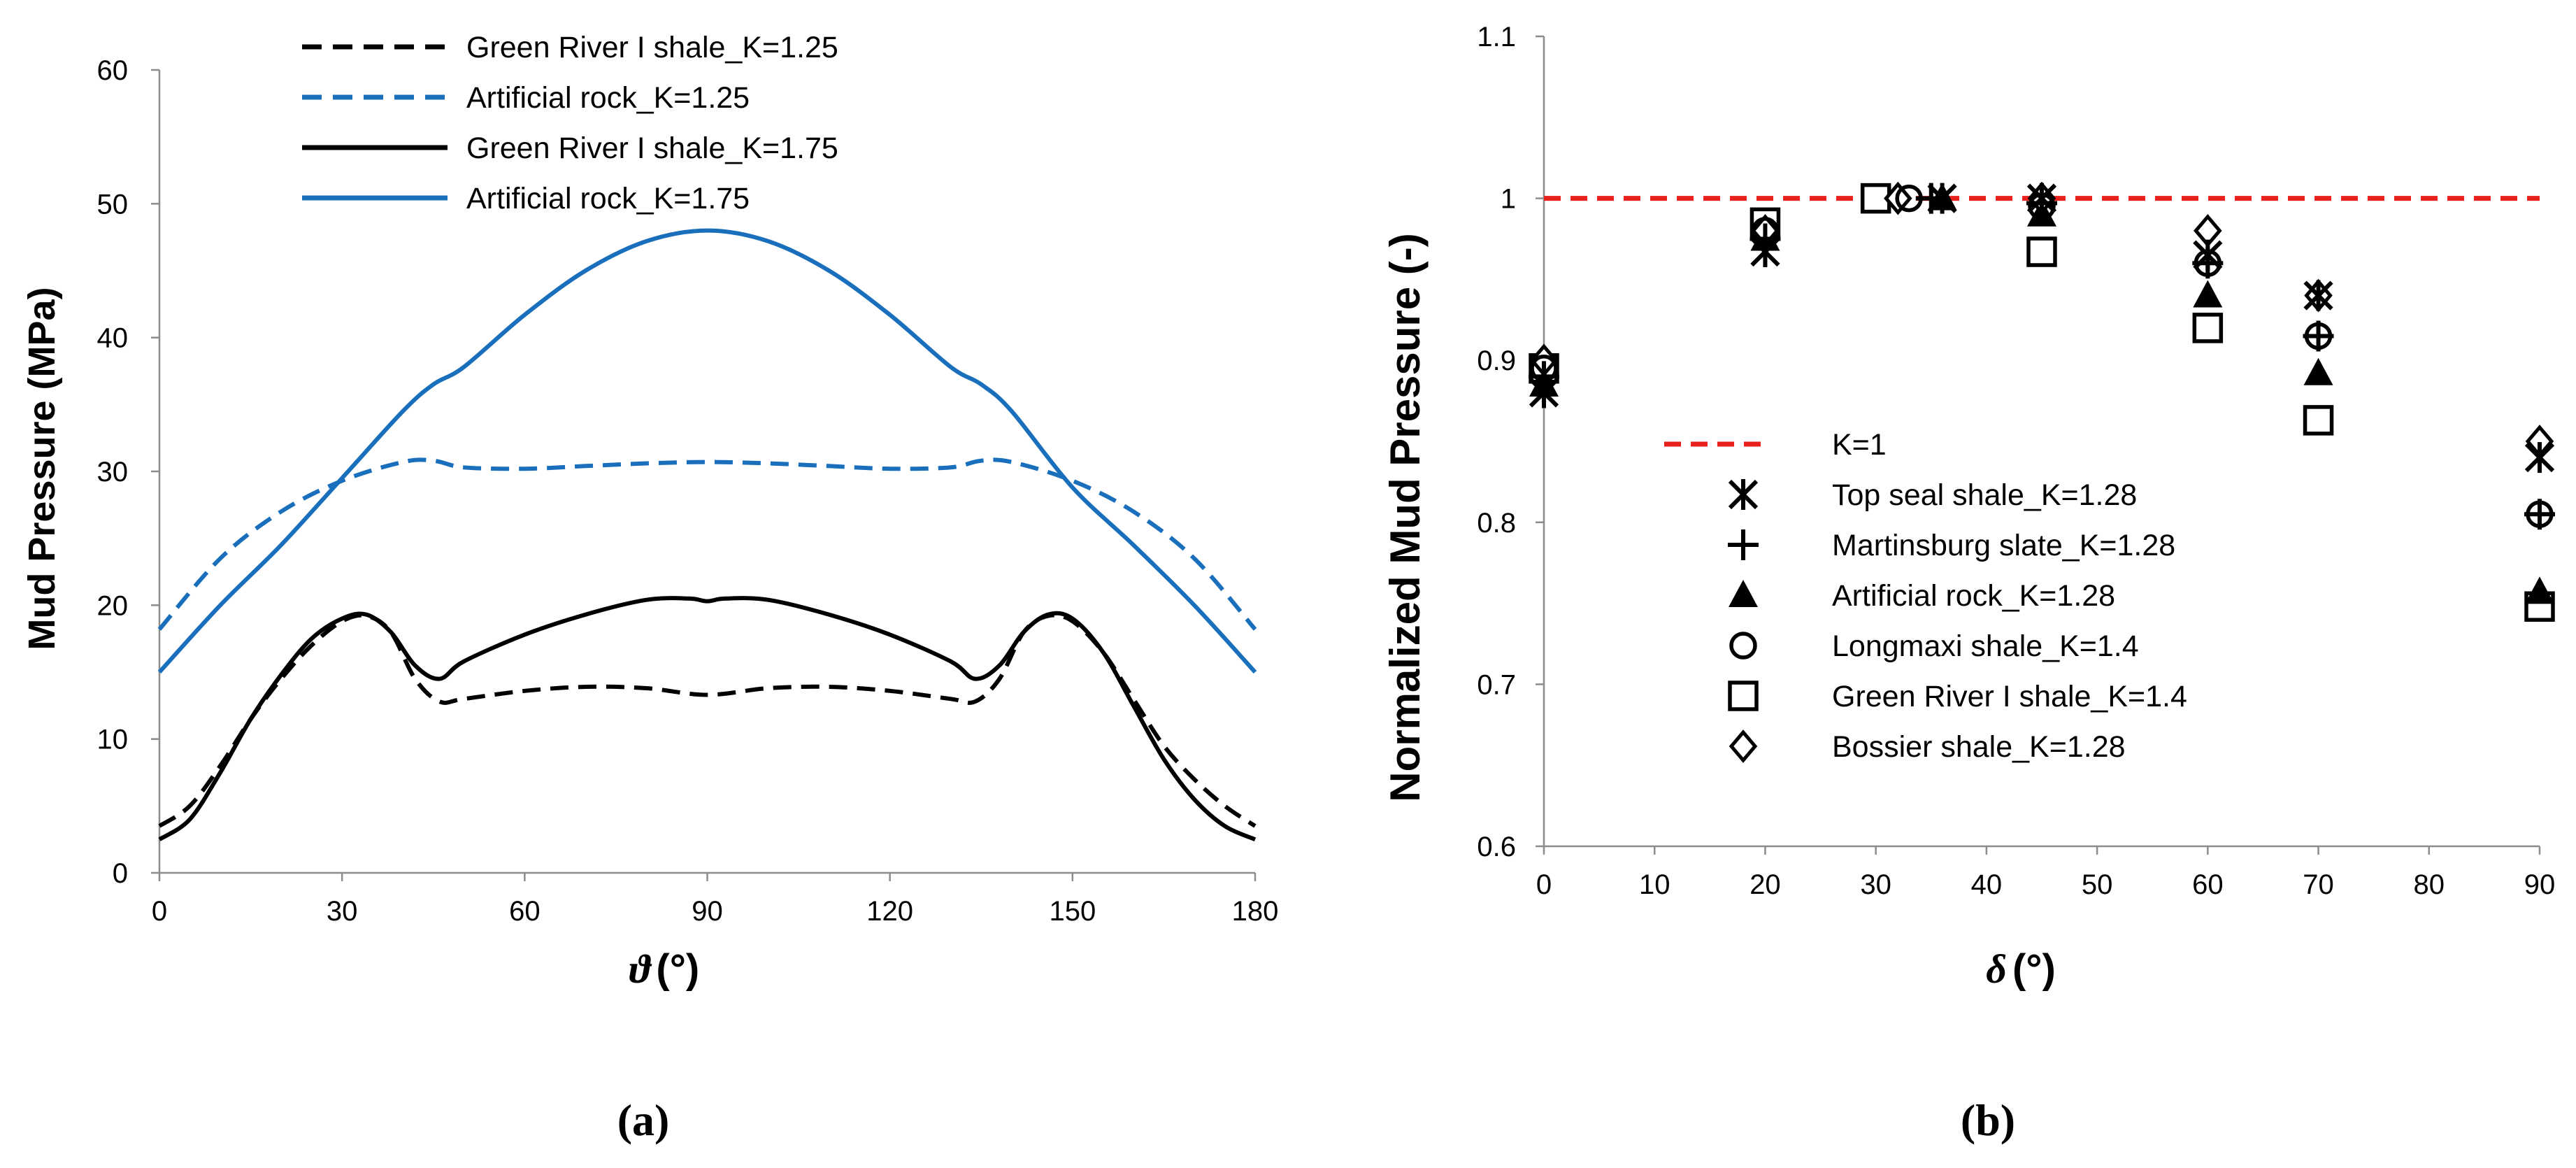  What do you see at coordinates (2034, 969) in the screenshot?
I see `chart-b-x-axis-unit: (°)` at bounding box center [2034, 969].